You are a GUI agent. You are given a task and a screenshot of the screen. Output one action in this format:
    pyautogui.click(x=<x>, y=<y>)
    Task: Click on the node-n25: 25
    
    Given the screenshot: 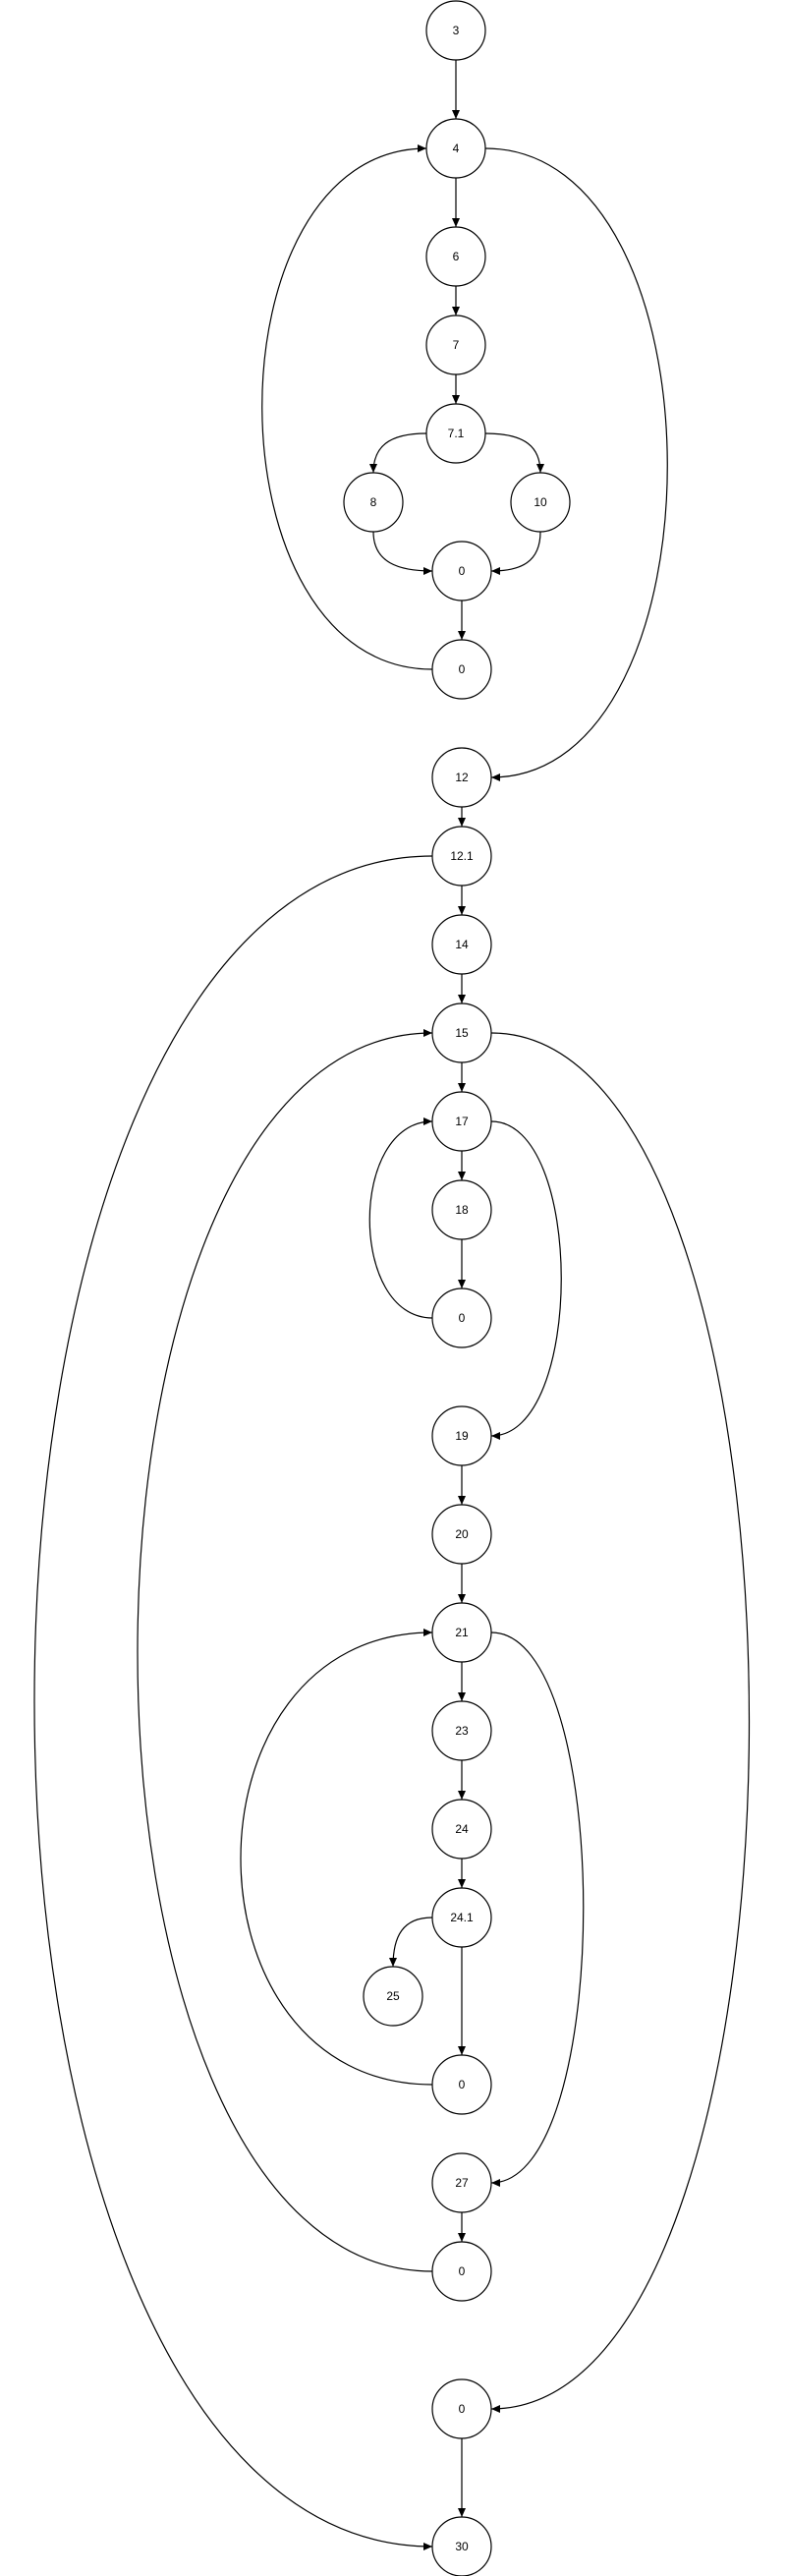 What is the action you would take?
    pyautogui.click(x=393, y=1996)
    